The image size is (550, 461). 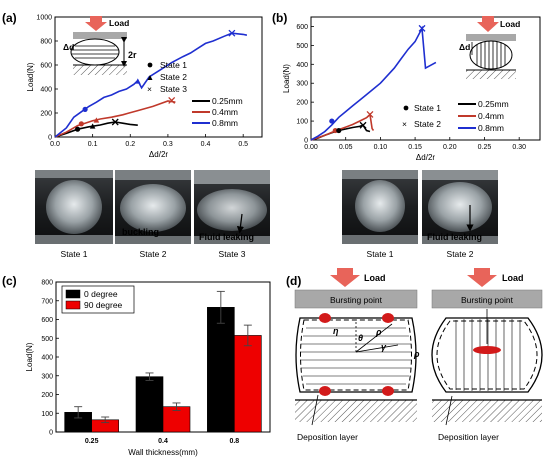 I want to click on chart-b-ytick-label: 200, so click(x=302, y=103).